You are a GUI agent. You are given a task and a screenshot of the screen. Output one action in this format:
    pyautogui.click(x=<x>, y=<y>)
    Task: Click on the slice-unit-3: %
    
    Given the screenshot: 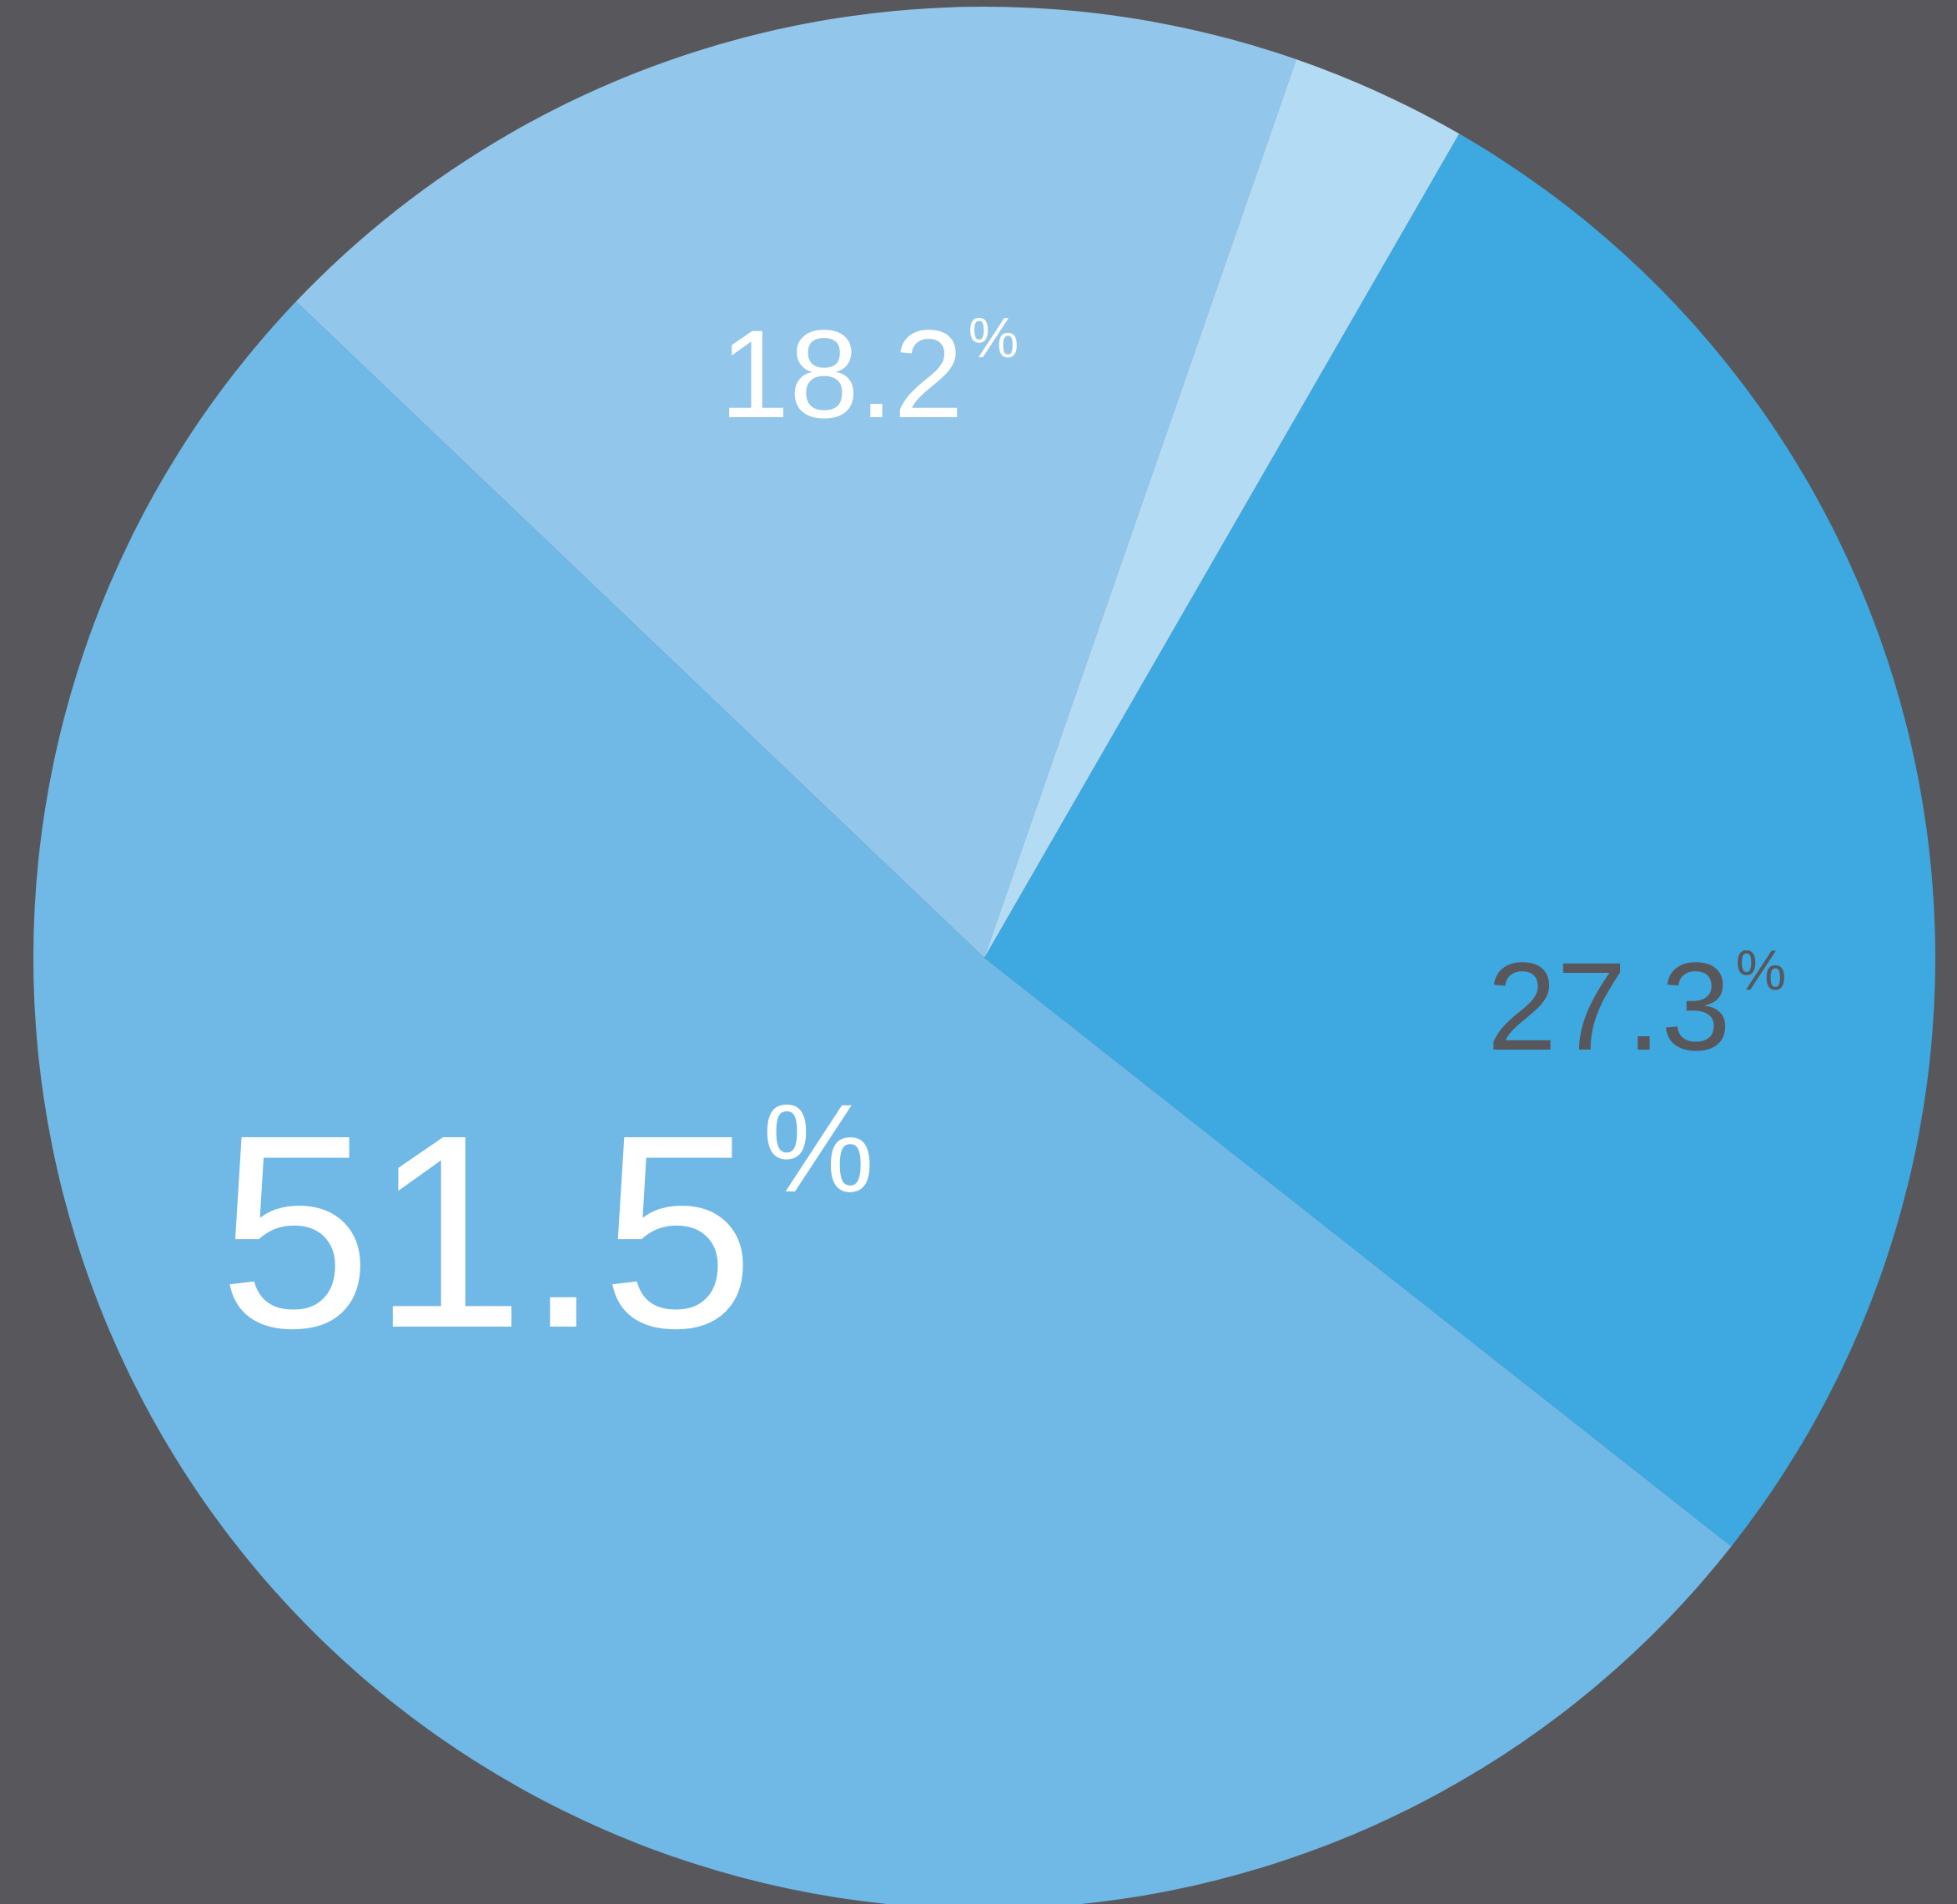 What is the action you would take?
    pyautogui.click(x=817, y=1148)
    